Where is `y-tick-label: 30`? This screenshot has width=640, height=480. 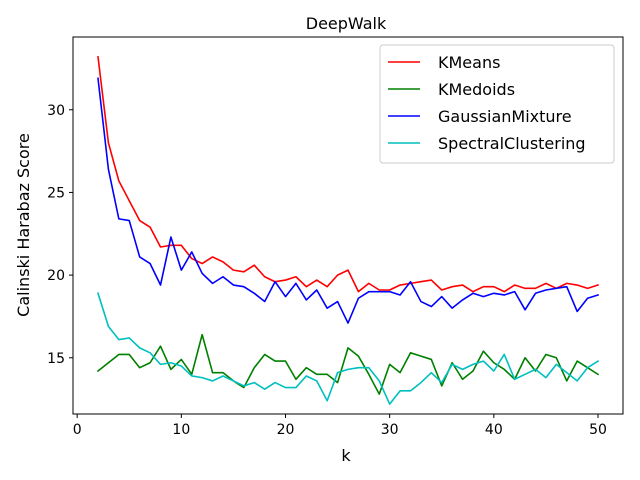 y-tick-label: 30 is located at coordinates (56, 111).